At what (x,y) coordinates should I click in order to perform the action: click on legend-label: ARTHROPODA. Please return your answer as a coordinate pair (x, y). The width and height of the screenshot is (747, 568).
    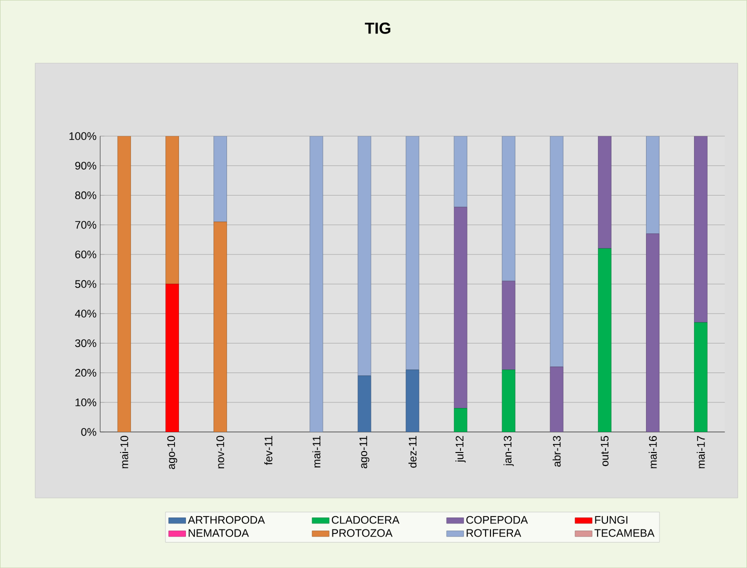
    Looking at the image, I should click on (226, 520).